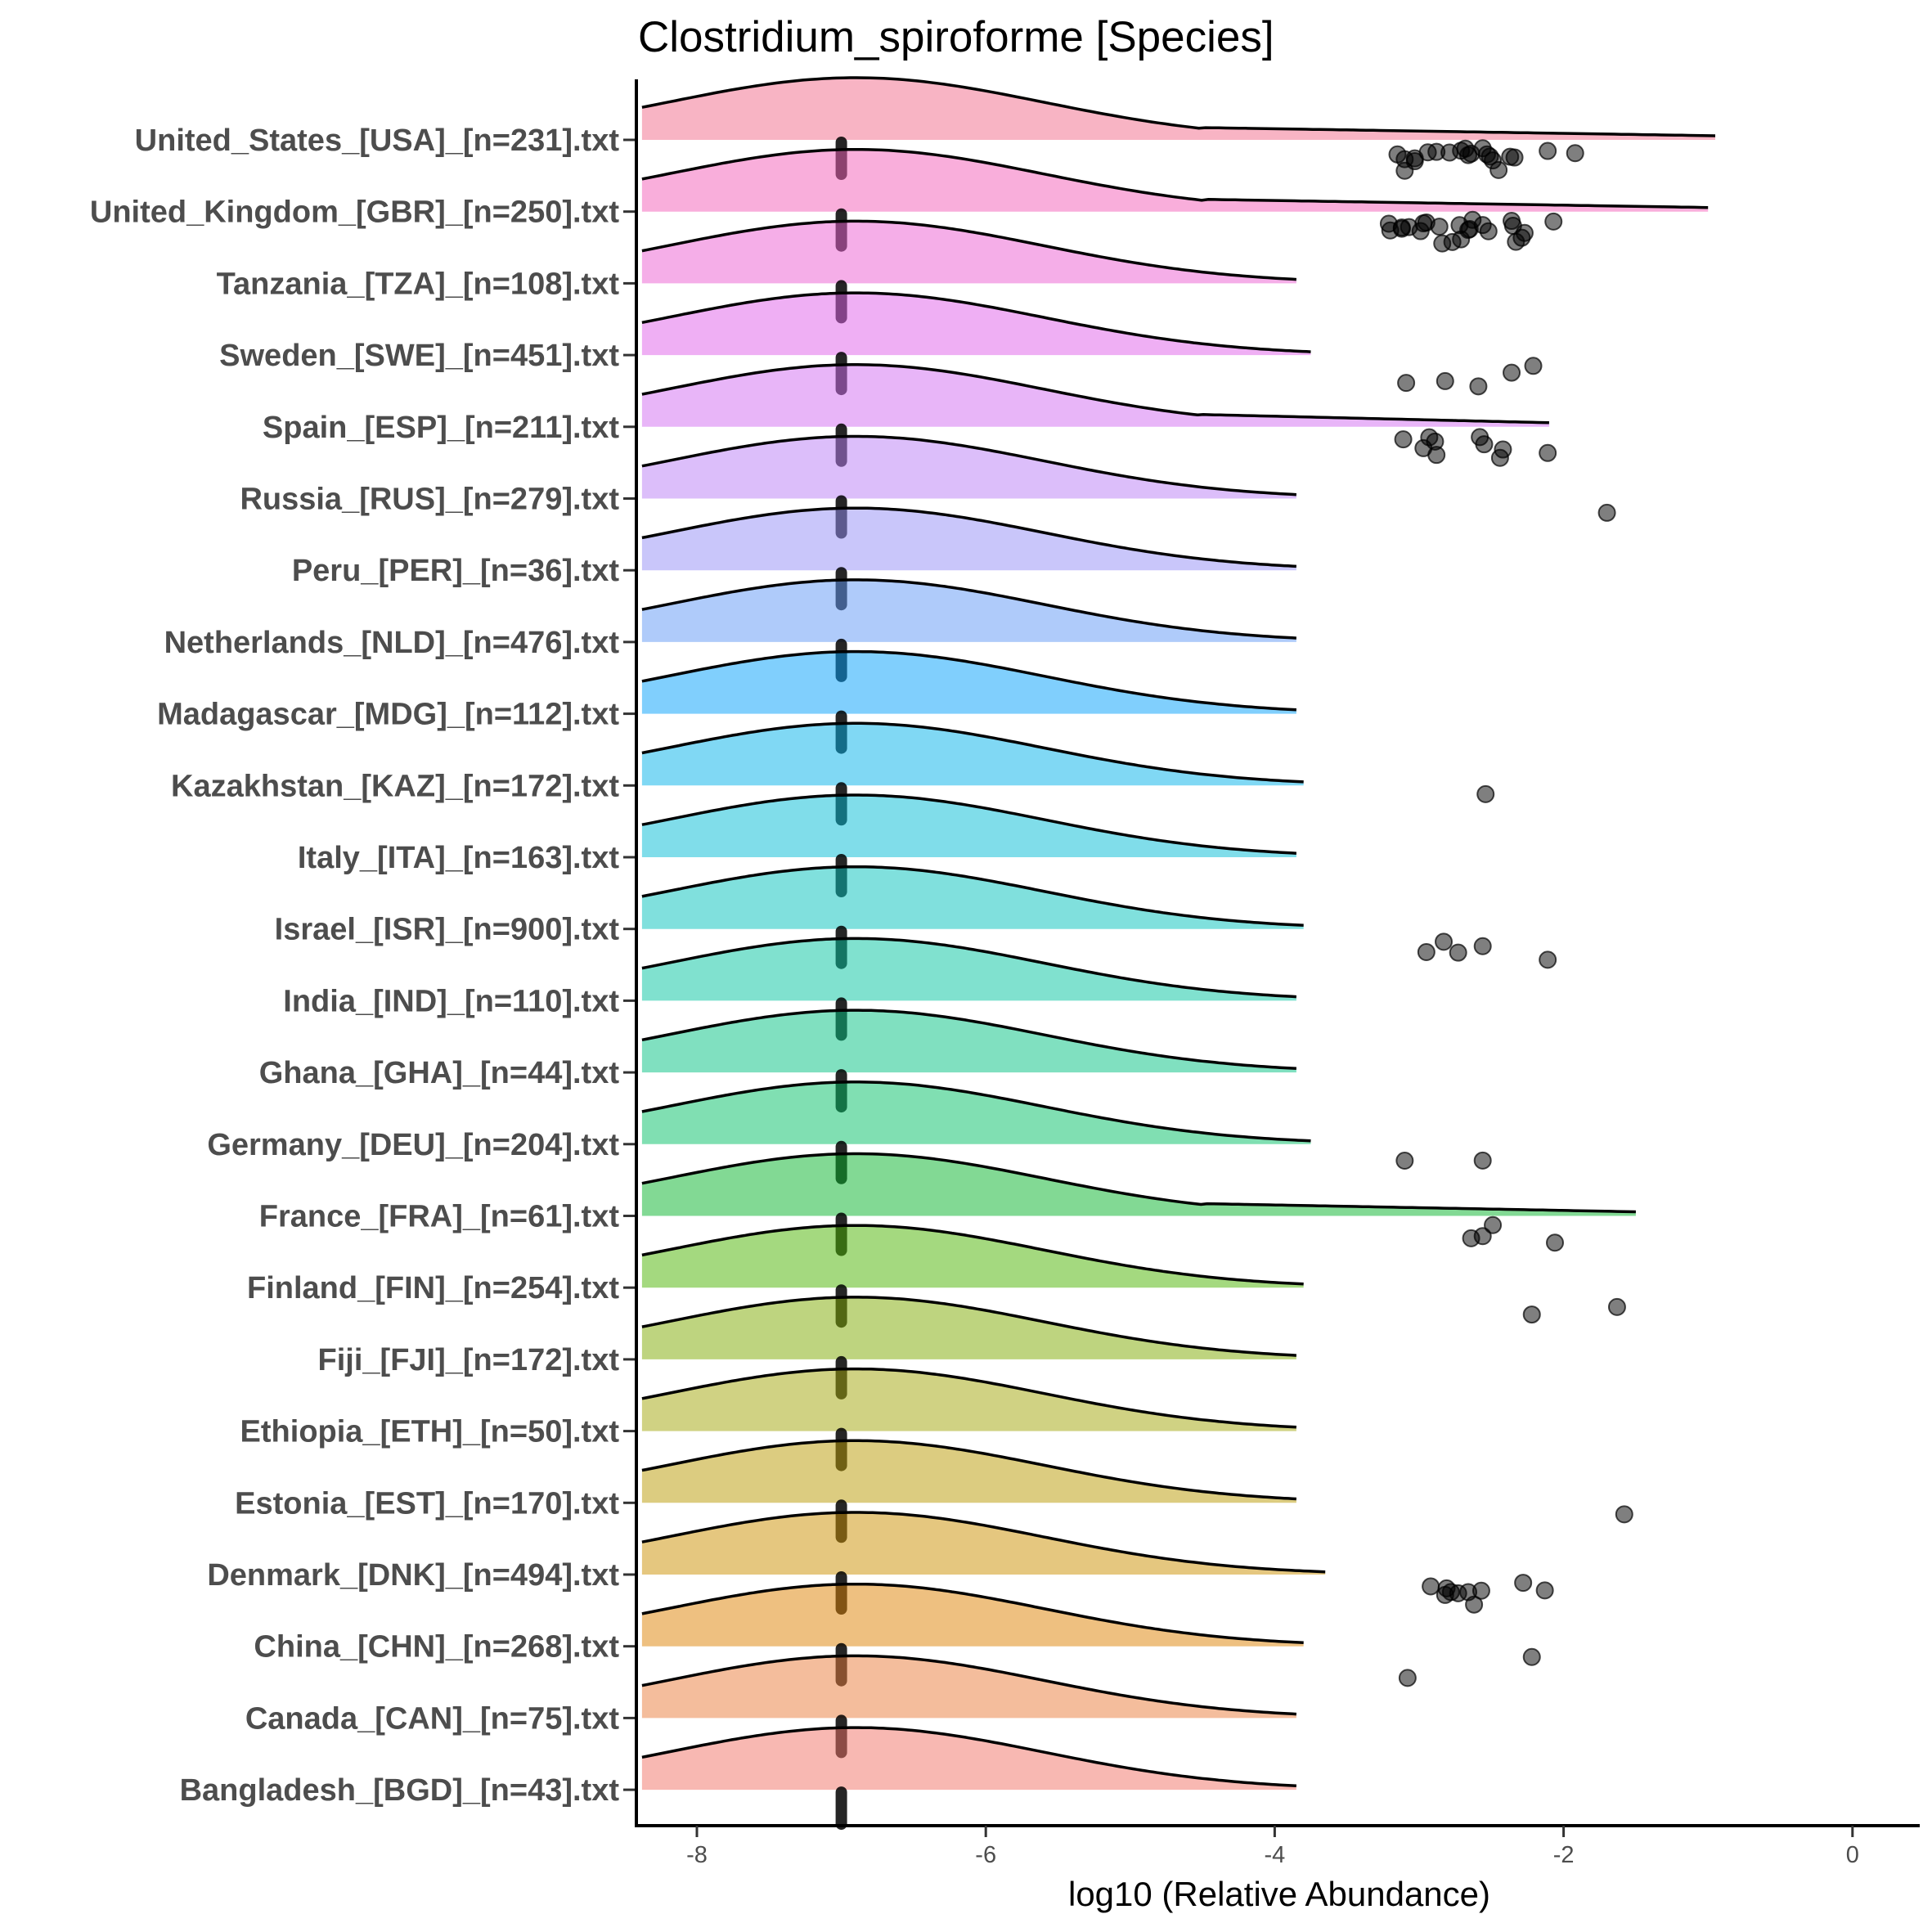  I want to click on y-tick-label: Tanzania_[TZA]_[n=108].txt, so click(419, 284).